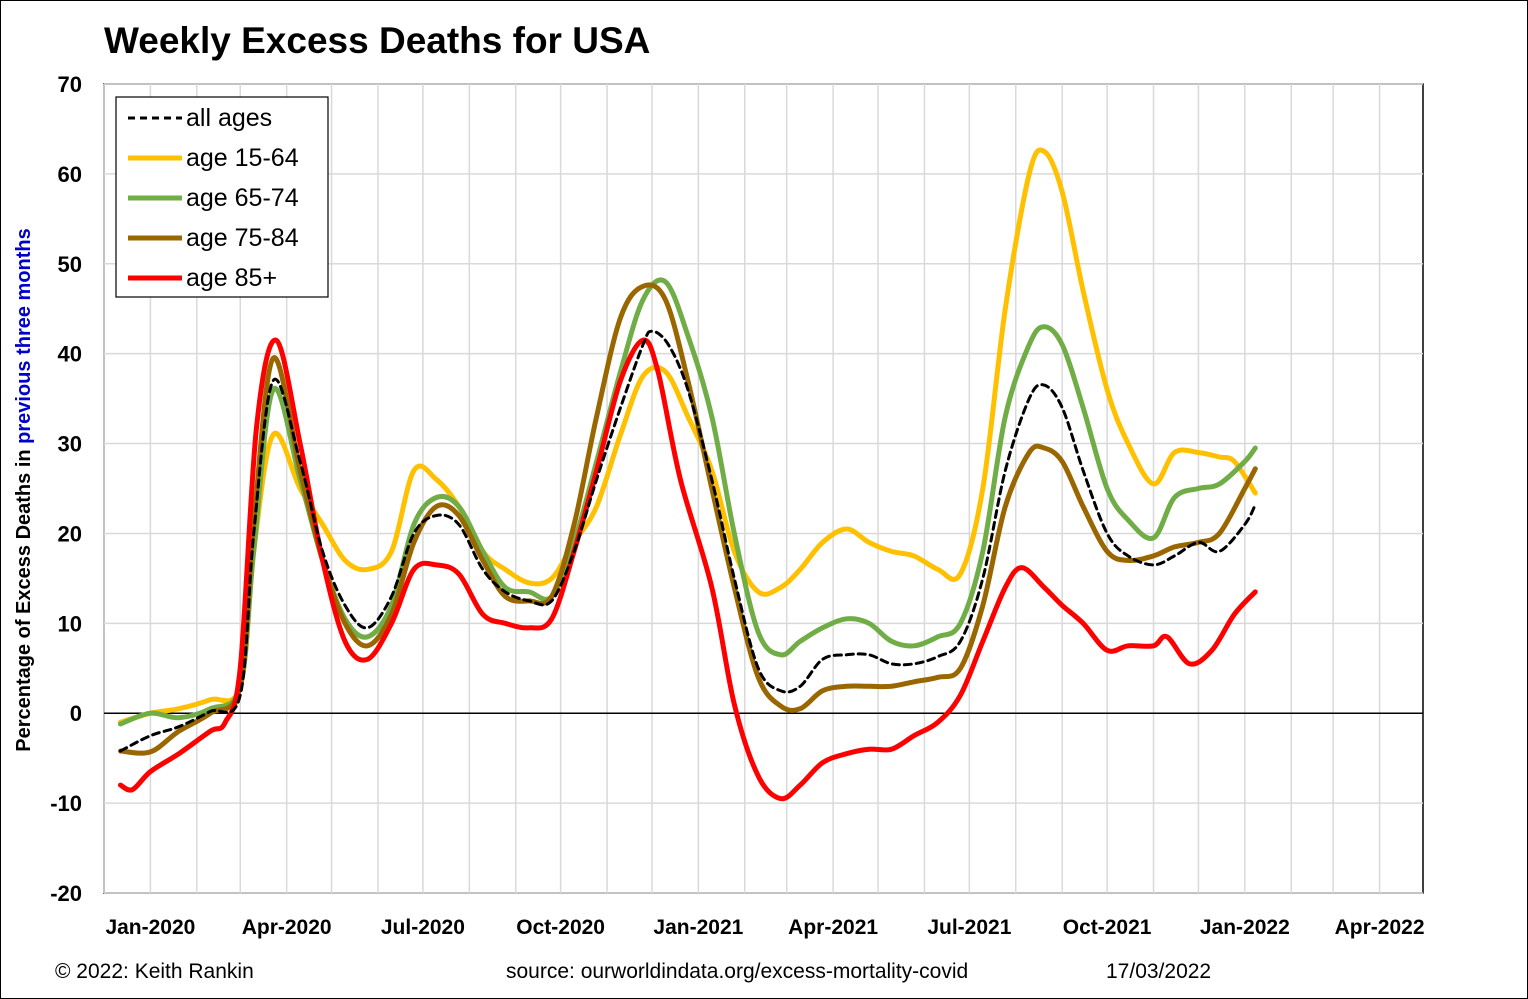 The height and width of the screenshot is (999, 1528). I want to click on y-tick-label: 20, so click(70, 533).